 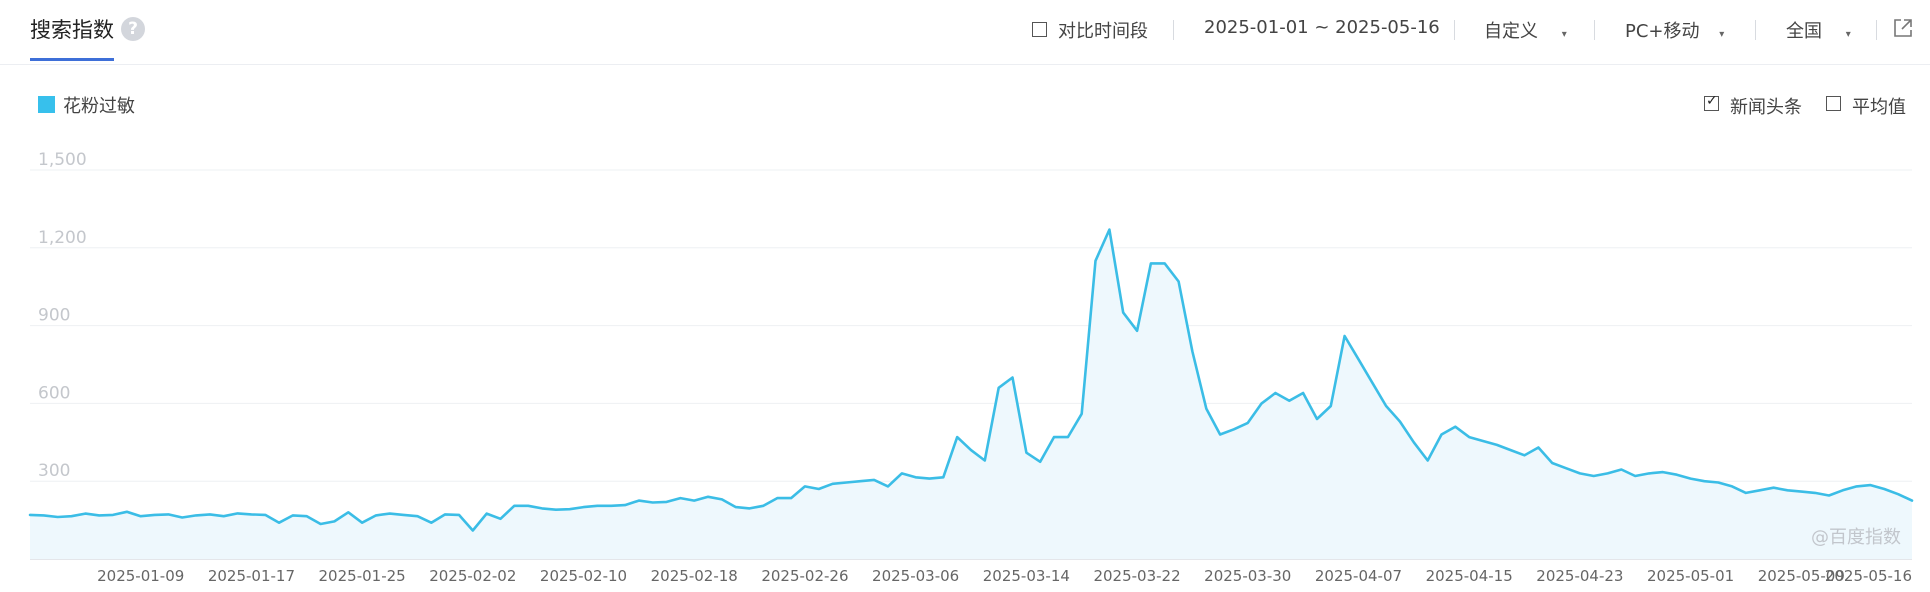 What do you see at coordinates (1136, 576) in the screenshot?
I see `x-tick-label: 2025-03-22` at bounding box center [1136, 576].